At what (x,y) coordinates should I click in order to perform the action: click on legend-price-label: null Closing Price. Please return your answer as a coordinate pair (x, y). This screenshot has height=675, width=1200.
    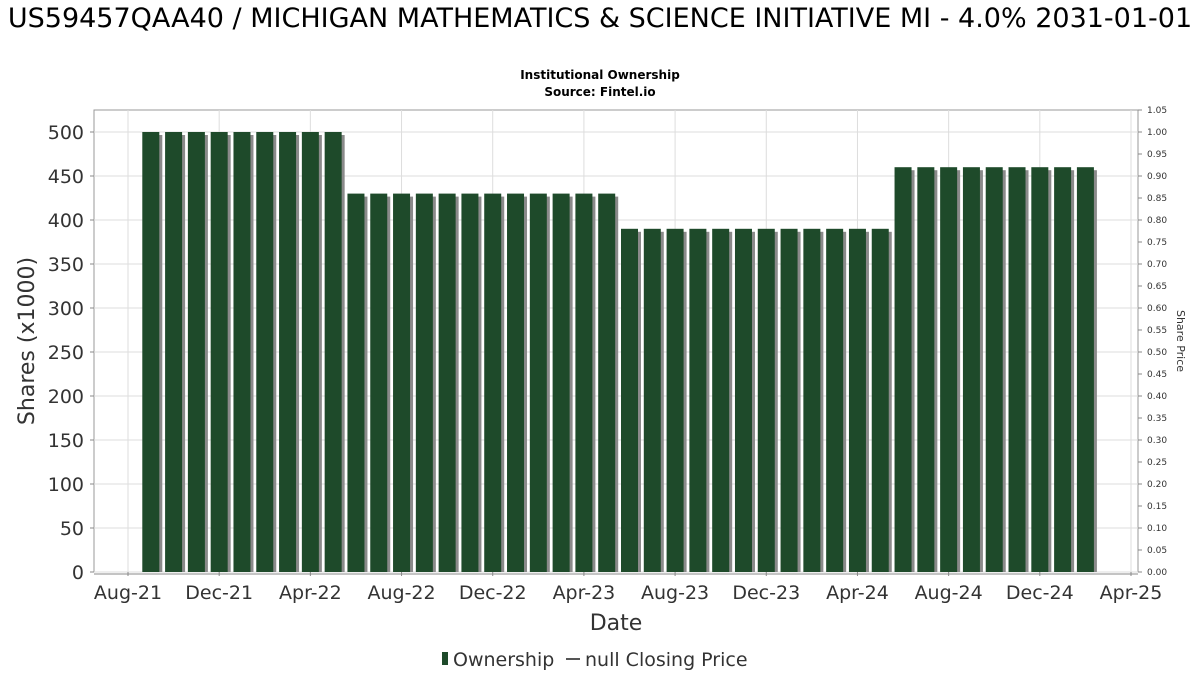
    Looking at the image, I should click on (666, 660).